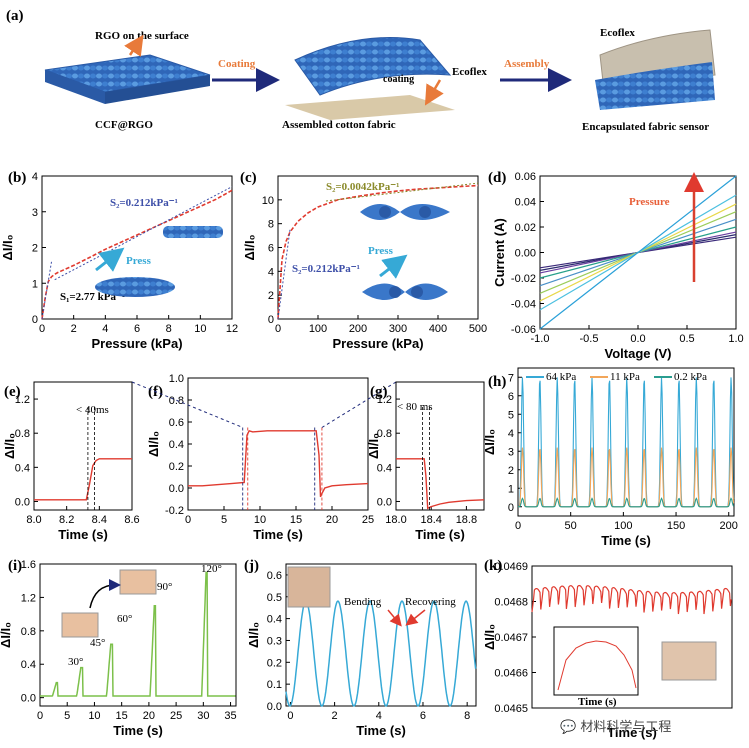 This screenshot has height=748, width=749. I want to click on f-xtick-label: 0, so click(188, 520).